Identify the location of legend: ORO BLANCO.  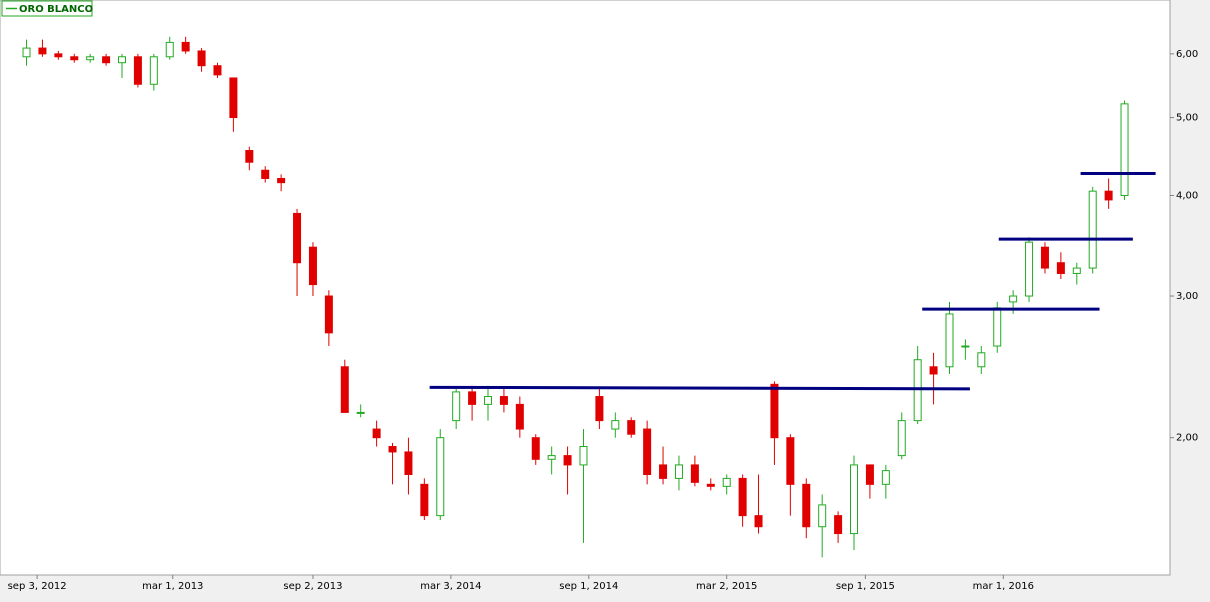
(47, 8).